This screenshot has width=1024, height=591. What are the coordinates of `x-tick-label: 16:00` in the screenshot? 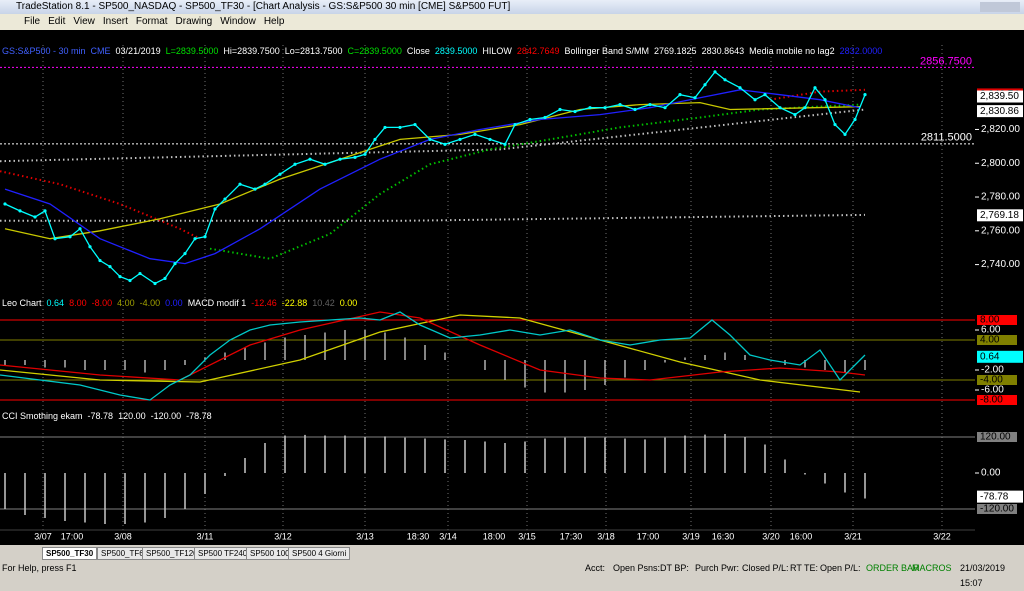 It's located at (801, 536).